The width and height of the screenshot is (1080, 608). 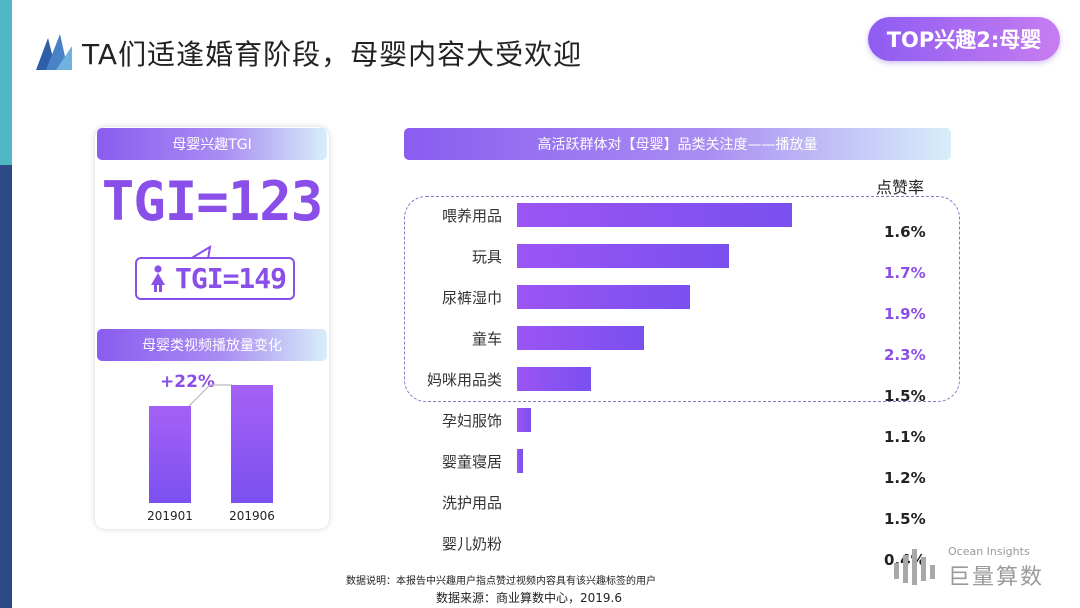 What do you see at coordinates (905, 355) in the screenshot?
I see `like-rate-value: 2.3%` at bounding box center [905, 355].